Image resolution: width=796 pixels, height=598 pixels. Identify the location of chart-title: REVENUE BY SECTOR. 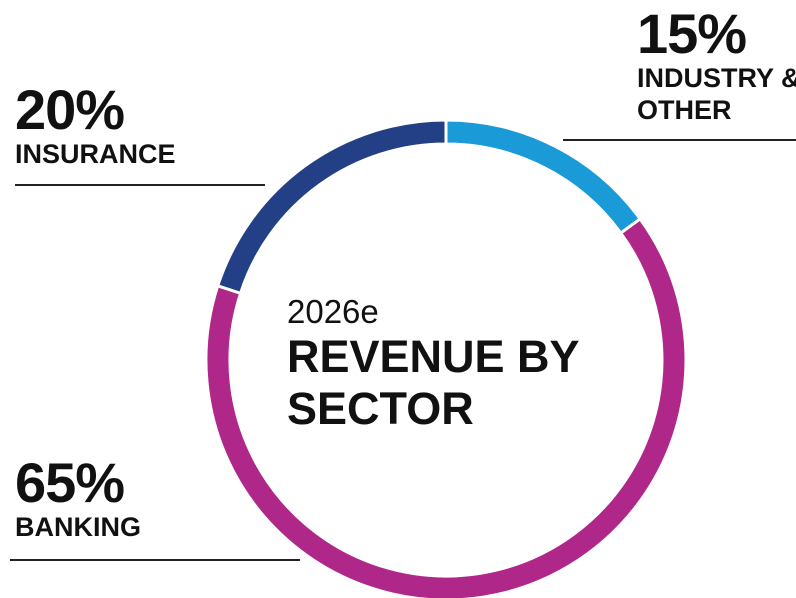
(433, 382).